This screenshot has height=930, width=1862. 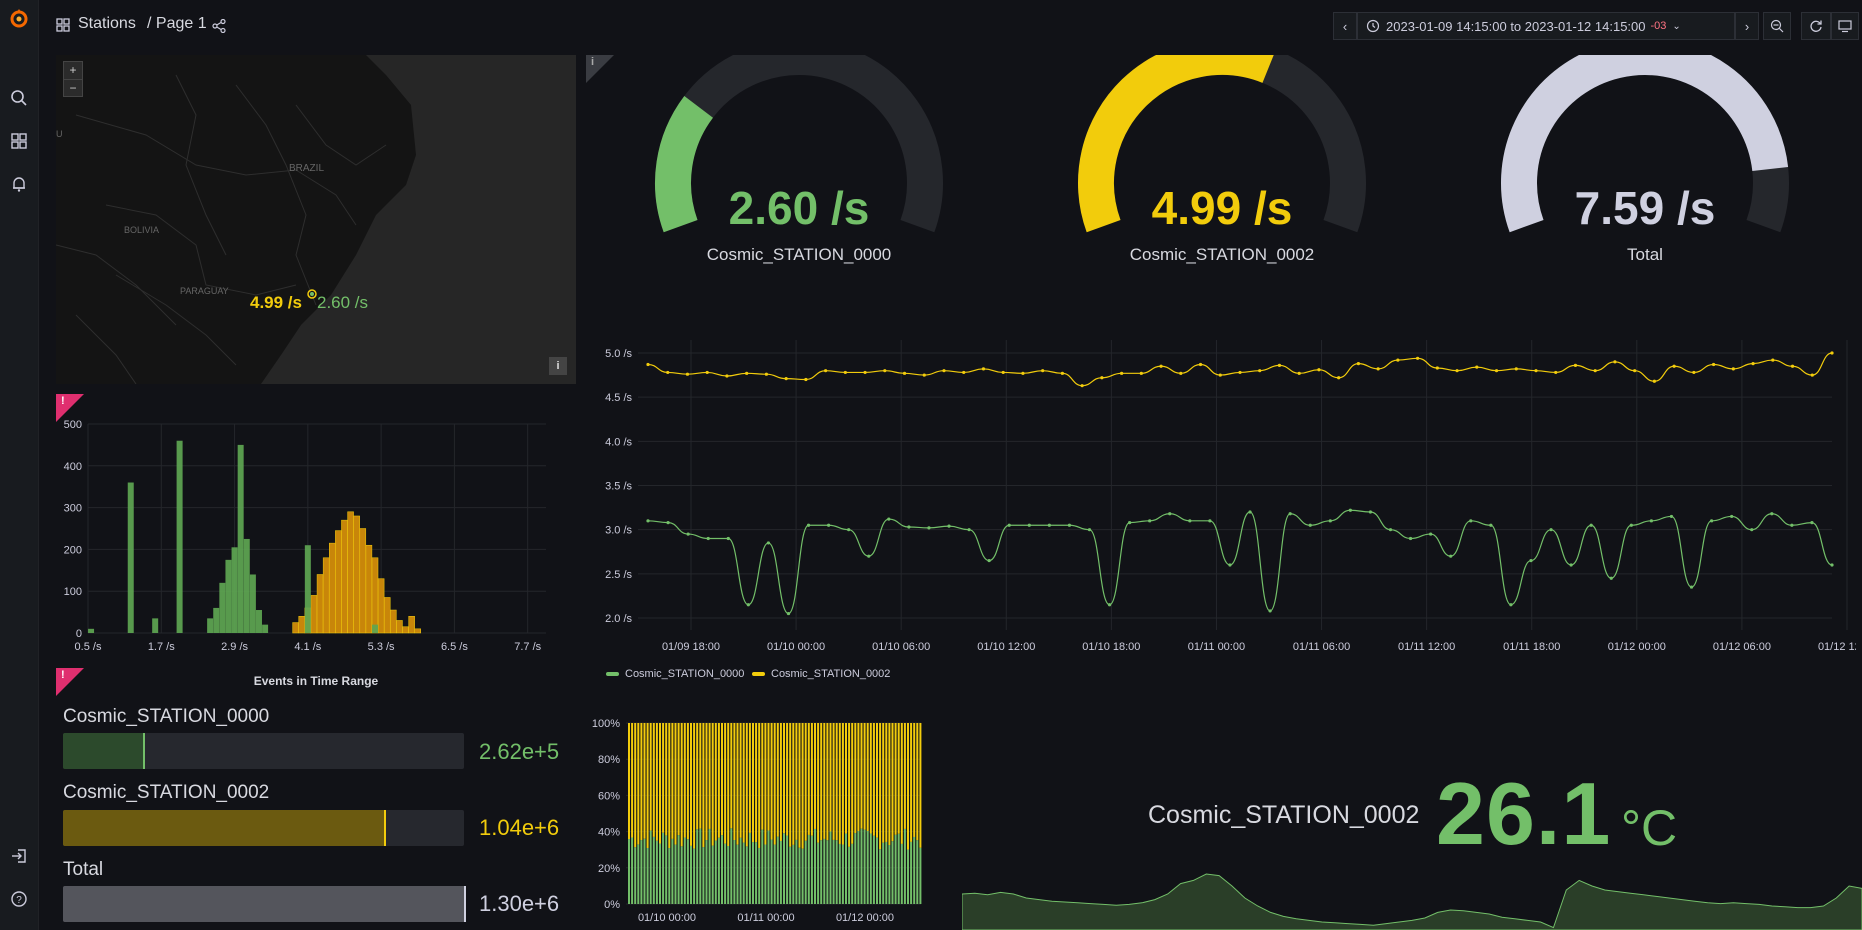 What do you see at coordinates (73, 88) in the screenshot?
I see `map-zoom-out-button: −` at bounding box center [73, 88].